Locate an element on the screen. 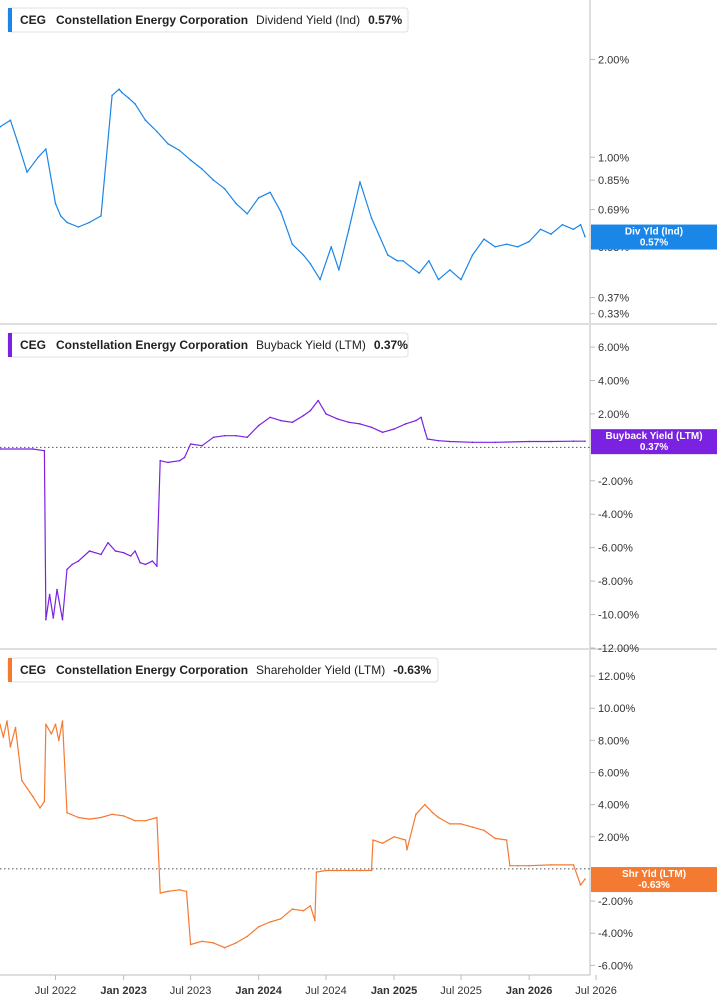 The height and width of the screenshot is (1005, 717). x-tick-label: Jul 2022 is located at coordinates (56, 991).